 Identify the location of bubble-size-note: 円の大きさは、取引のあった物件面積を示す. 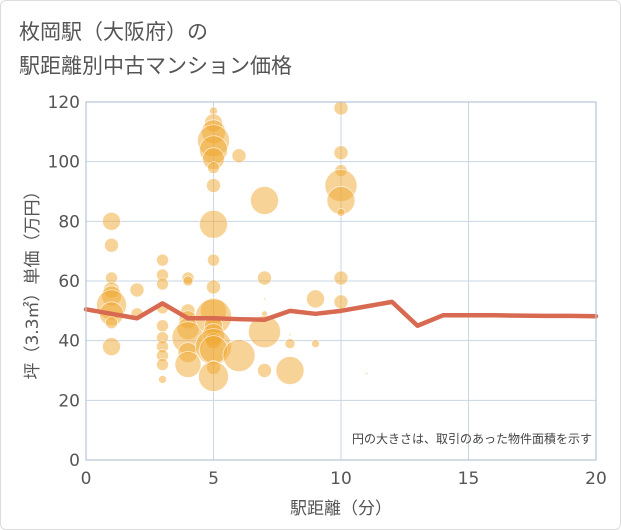
(472, 438).